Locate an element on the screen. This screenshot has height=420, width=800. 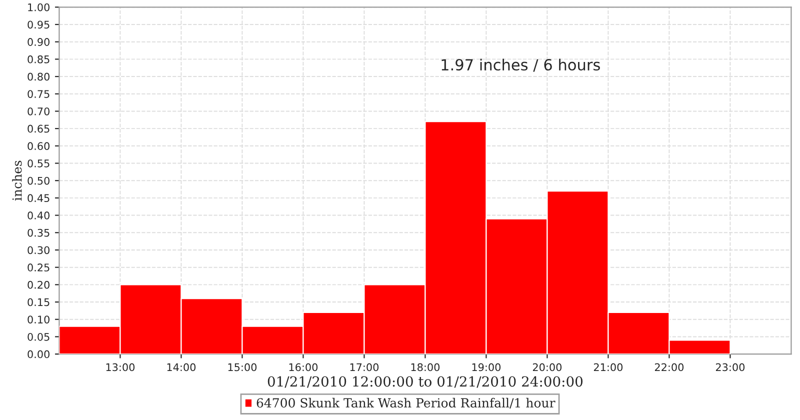
y-tick-label: 0.75 is located at coordinates (39, 94).